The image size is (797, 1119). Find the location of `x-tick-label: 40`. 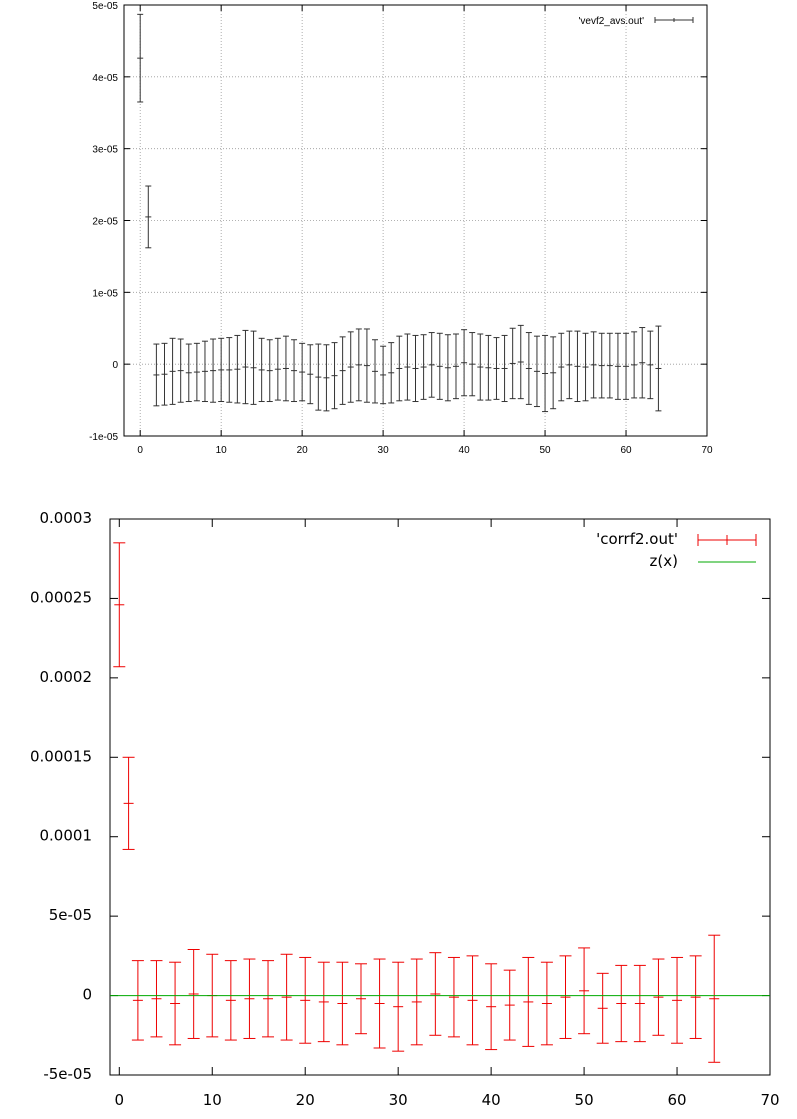

x-tick-label: 40 is located at coordinates (465, 450).